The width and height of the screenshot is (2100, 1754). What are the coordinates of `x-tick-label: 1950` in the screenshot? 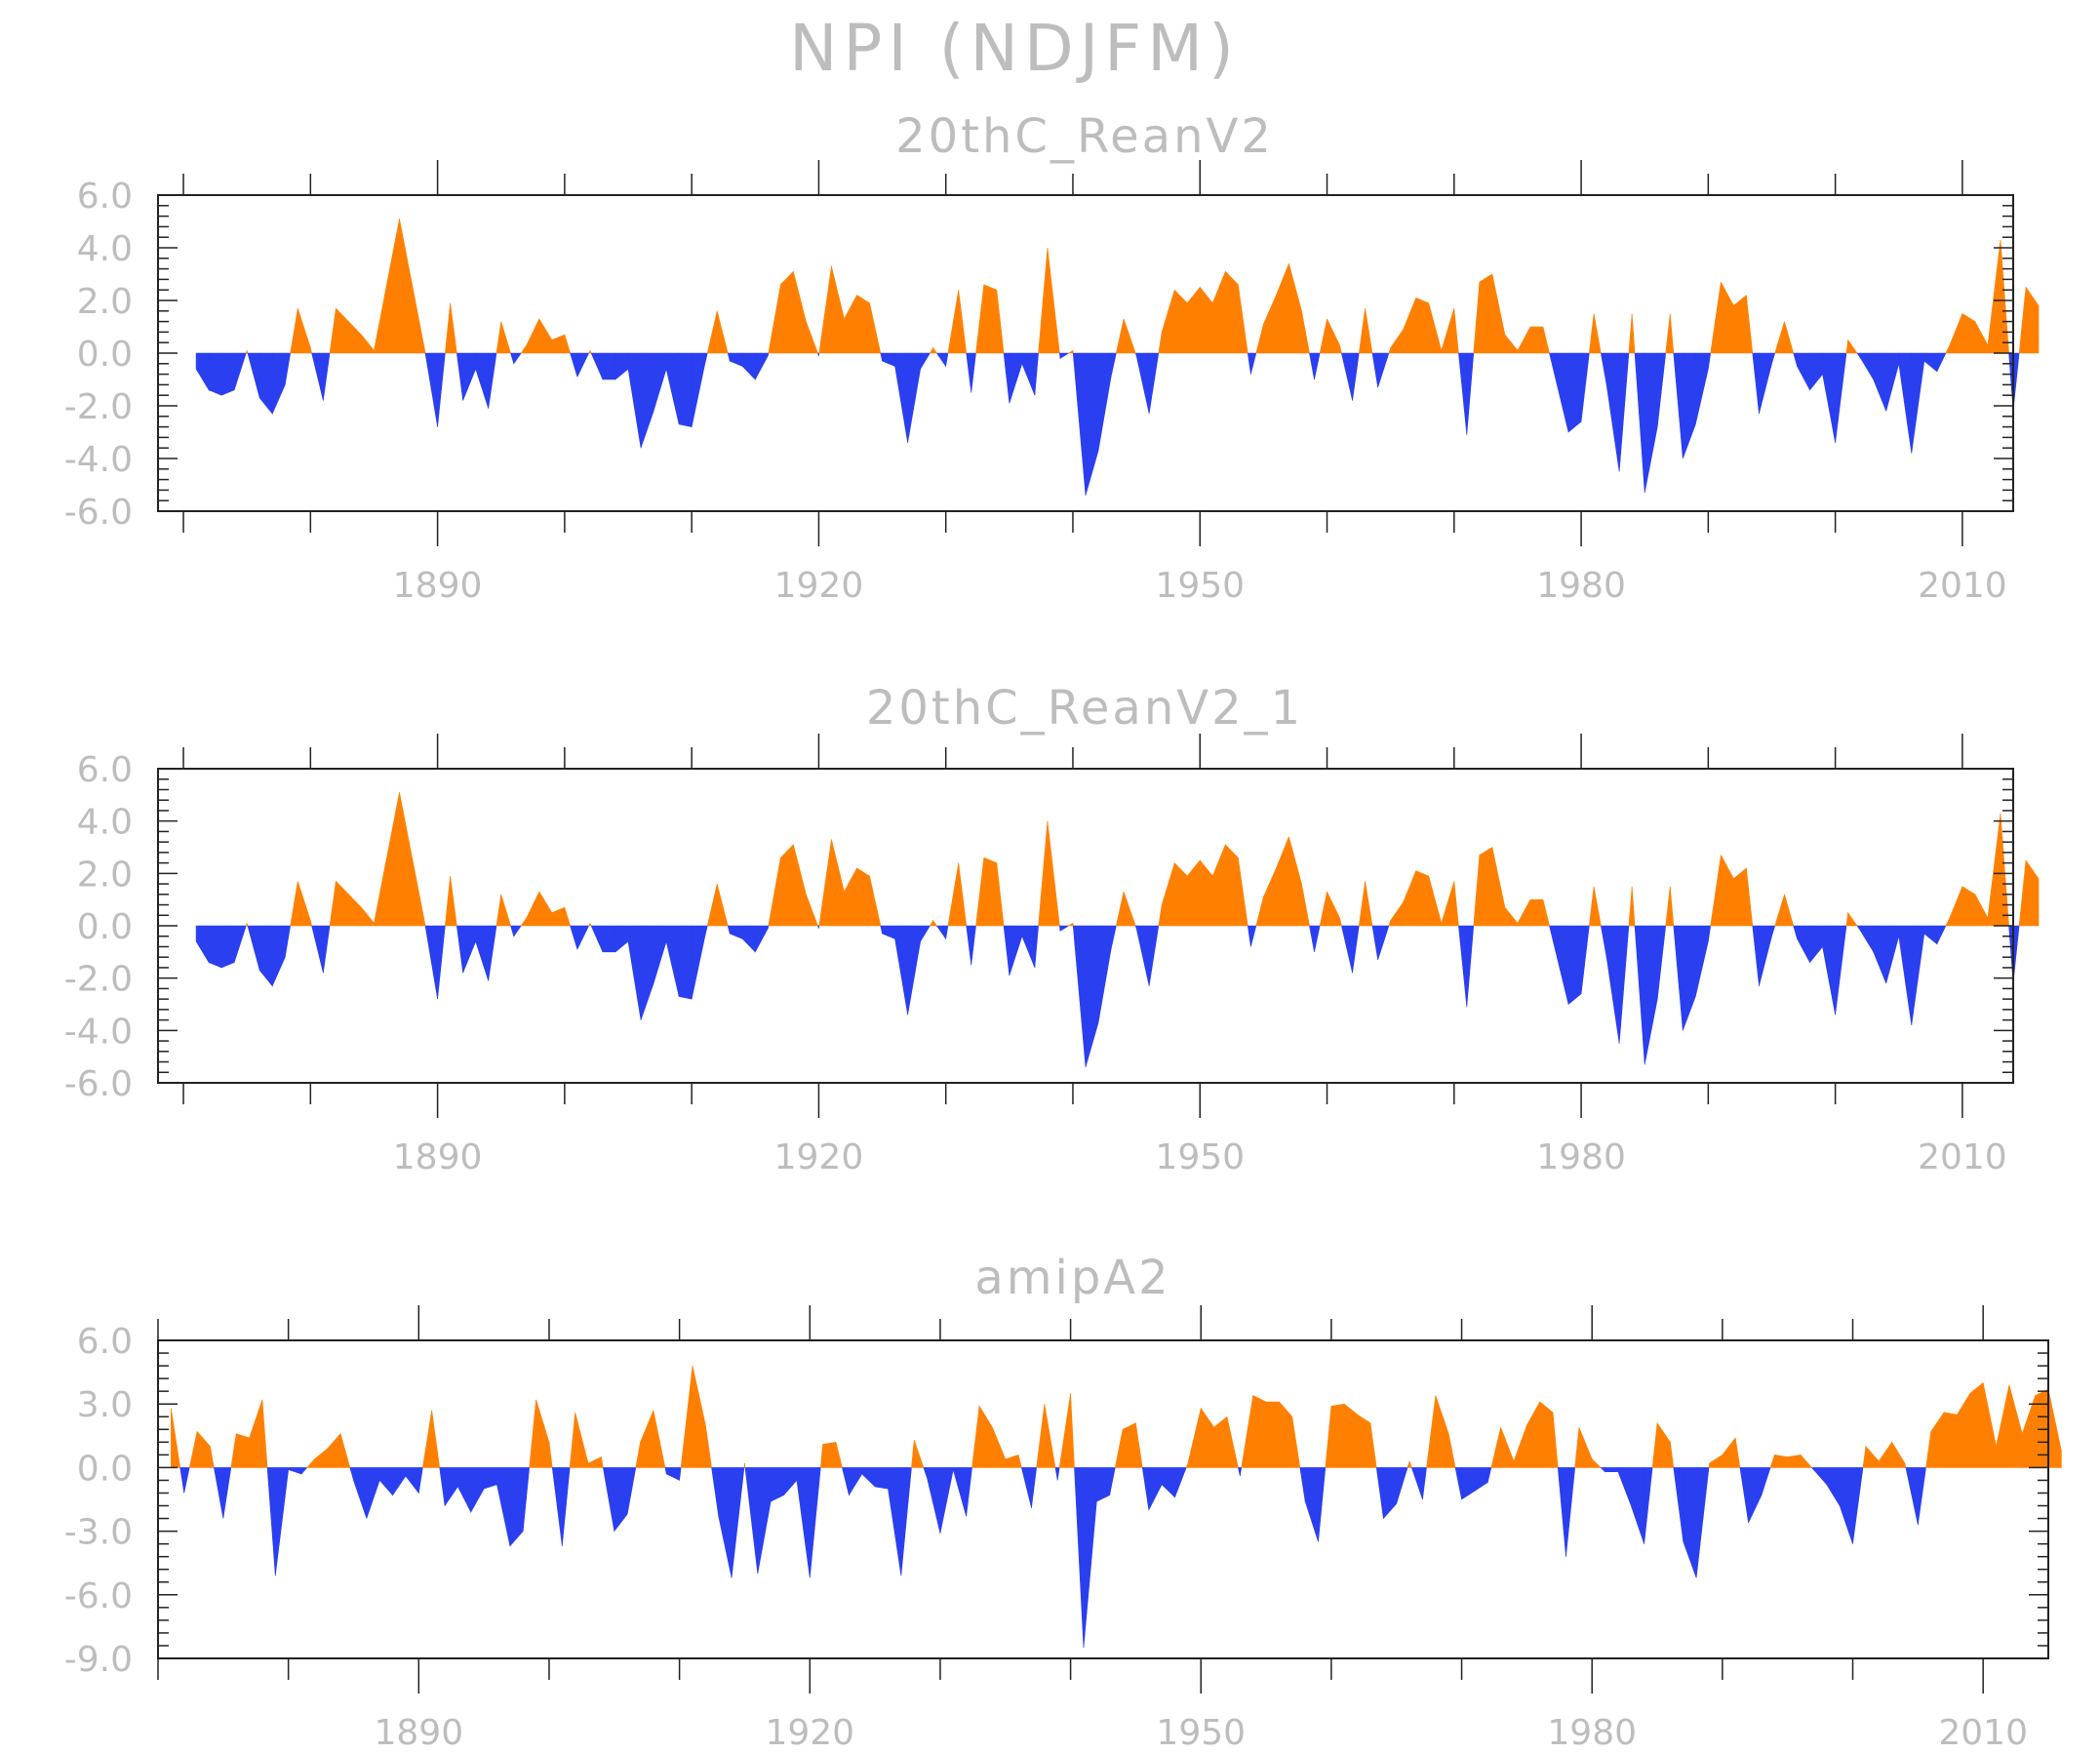 It's located at (1200, 1157).